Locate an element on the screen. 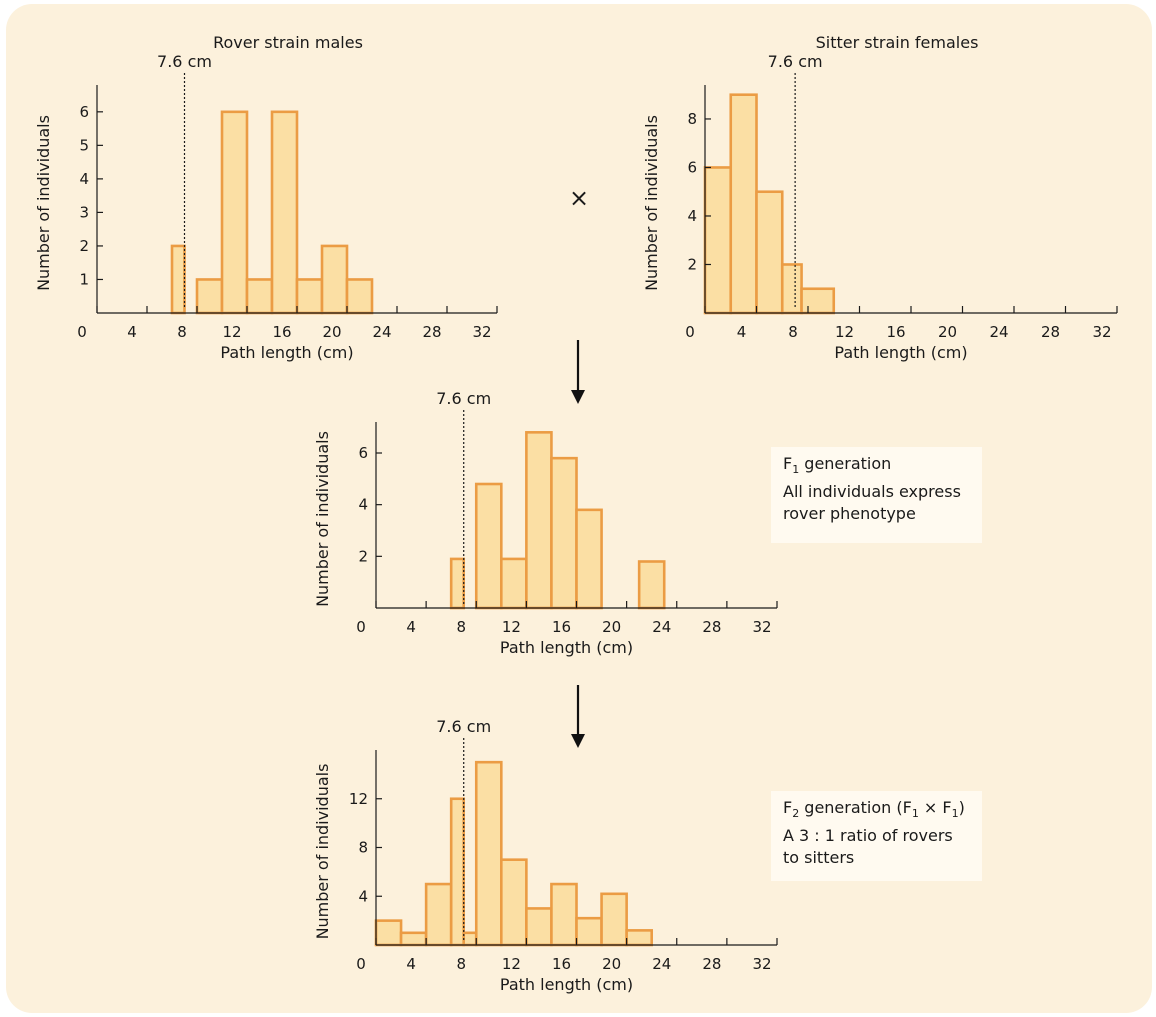 This screenshot has width=1156, height=1017. y-tick-label: 3 is located at coordinates (84, 212).